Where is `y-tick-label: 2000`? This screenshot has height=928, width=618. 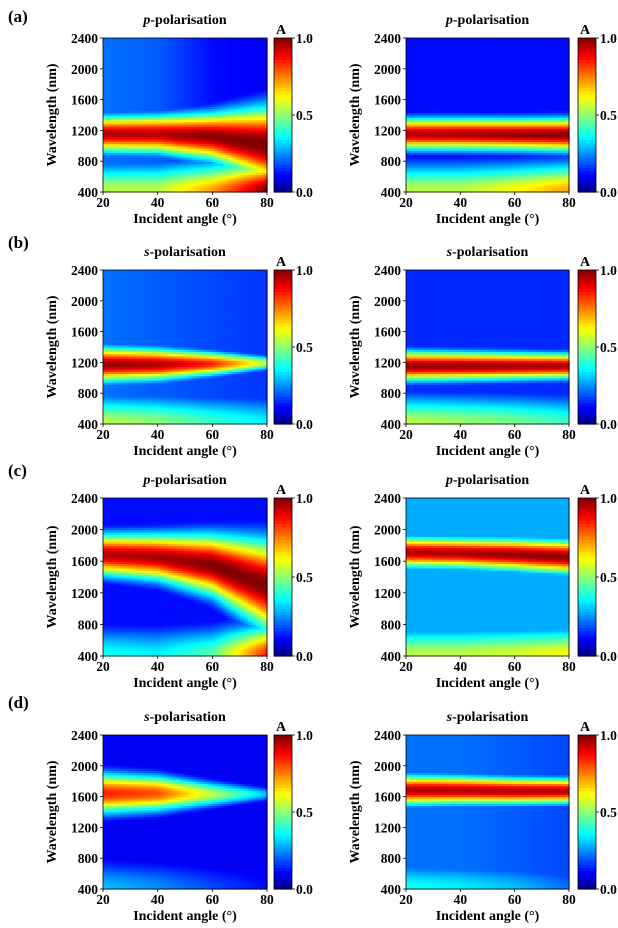 y-tick-label: 2000 is located at coordinates (84, 69).